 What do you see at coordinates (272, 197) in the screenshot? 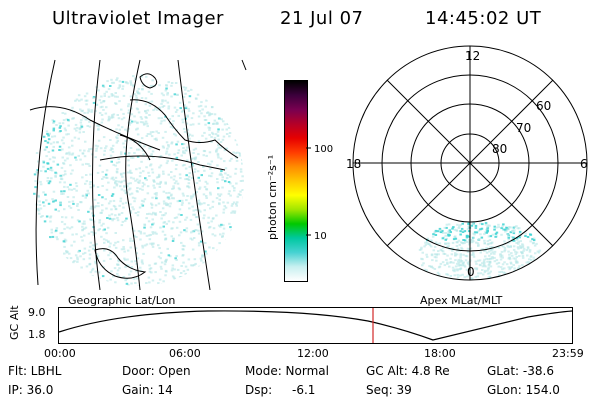
I see `colorbar-unit-label: photon cm⁻²s⁻¹` at bounding box center [272, 197].